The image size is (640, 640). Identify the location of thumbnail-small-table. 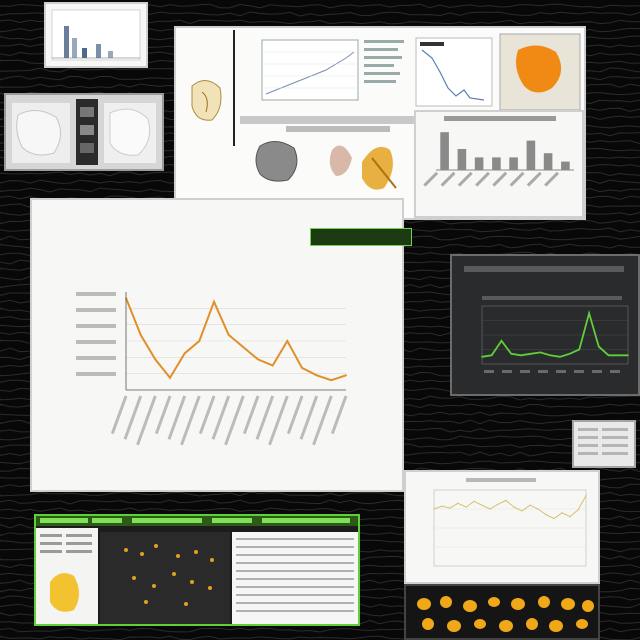
(604, 444).